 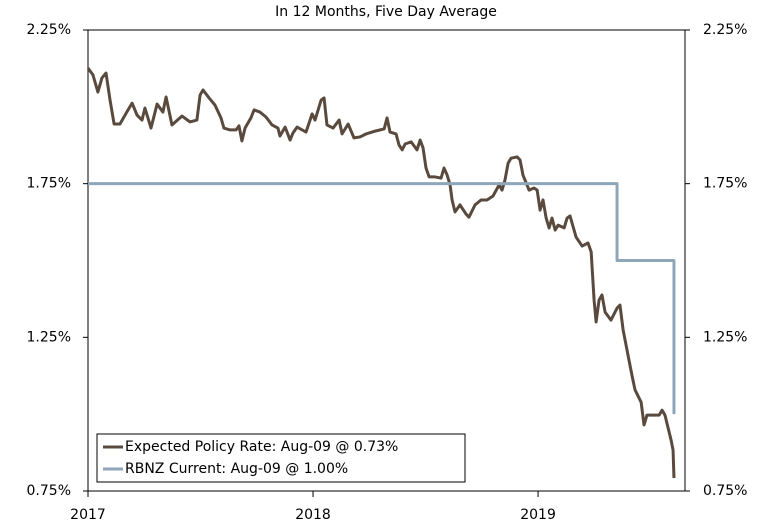 I want to click on y2-tick-label: 2.25%, so click(x=725, y=30).